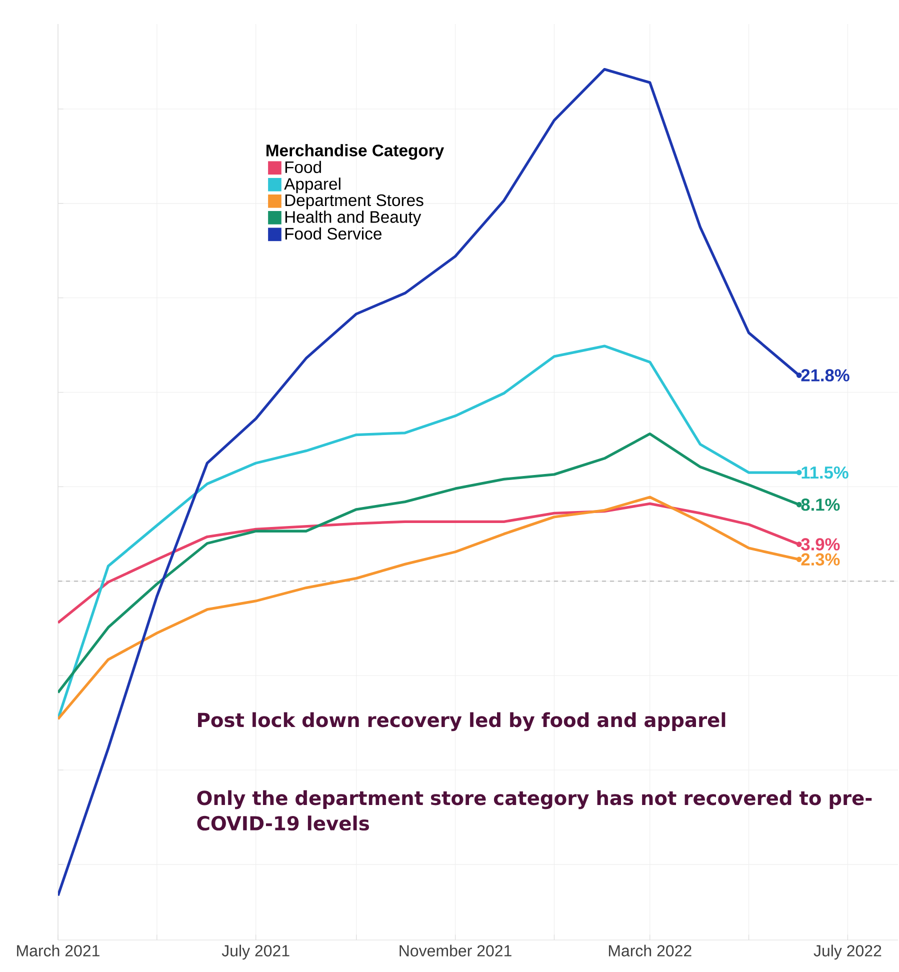 The image size is (899, 972). Describe the element at coordinates (334, 233) in the screenshot. I see `legend-label: Food Service` at that location.